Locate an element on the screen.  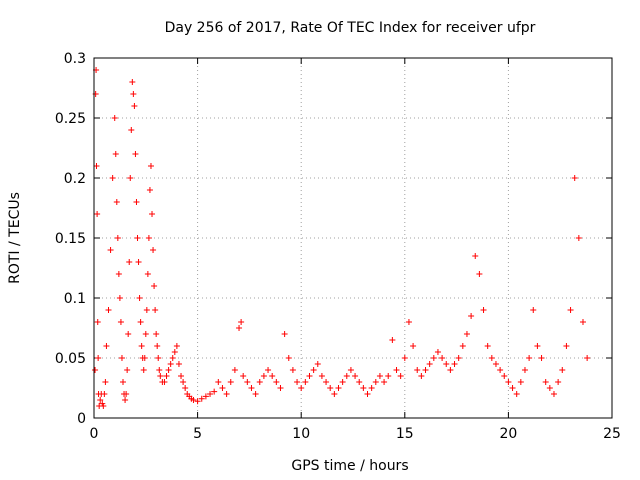
y-tick-label: 0.2 is located at coordinates (75, 179).